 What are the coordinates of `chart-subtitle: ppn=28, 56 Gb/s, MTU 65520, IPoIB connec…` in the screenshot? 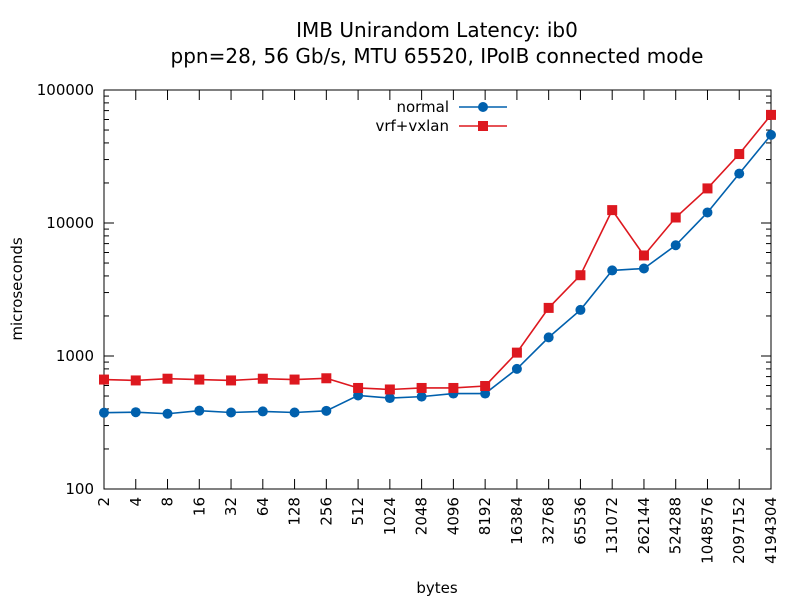 It's located at (437, 56).